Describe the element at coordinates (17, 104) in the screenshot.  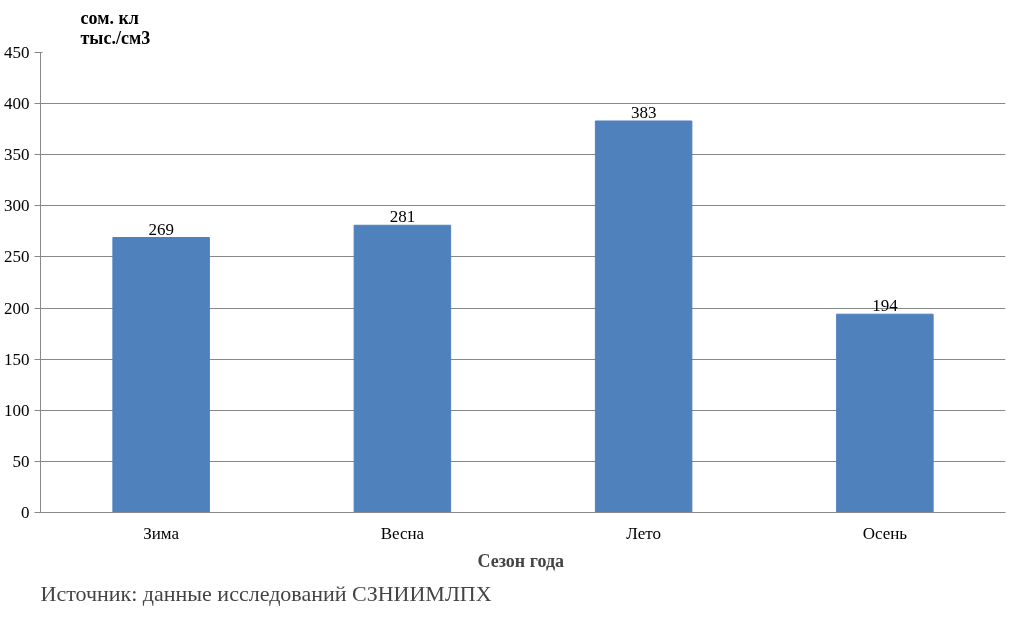
I see `y-tick-label: 400` at that location.